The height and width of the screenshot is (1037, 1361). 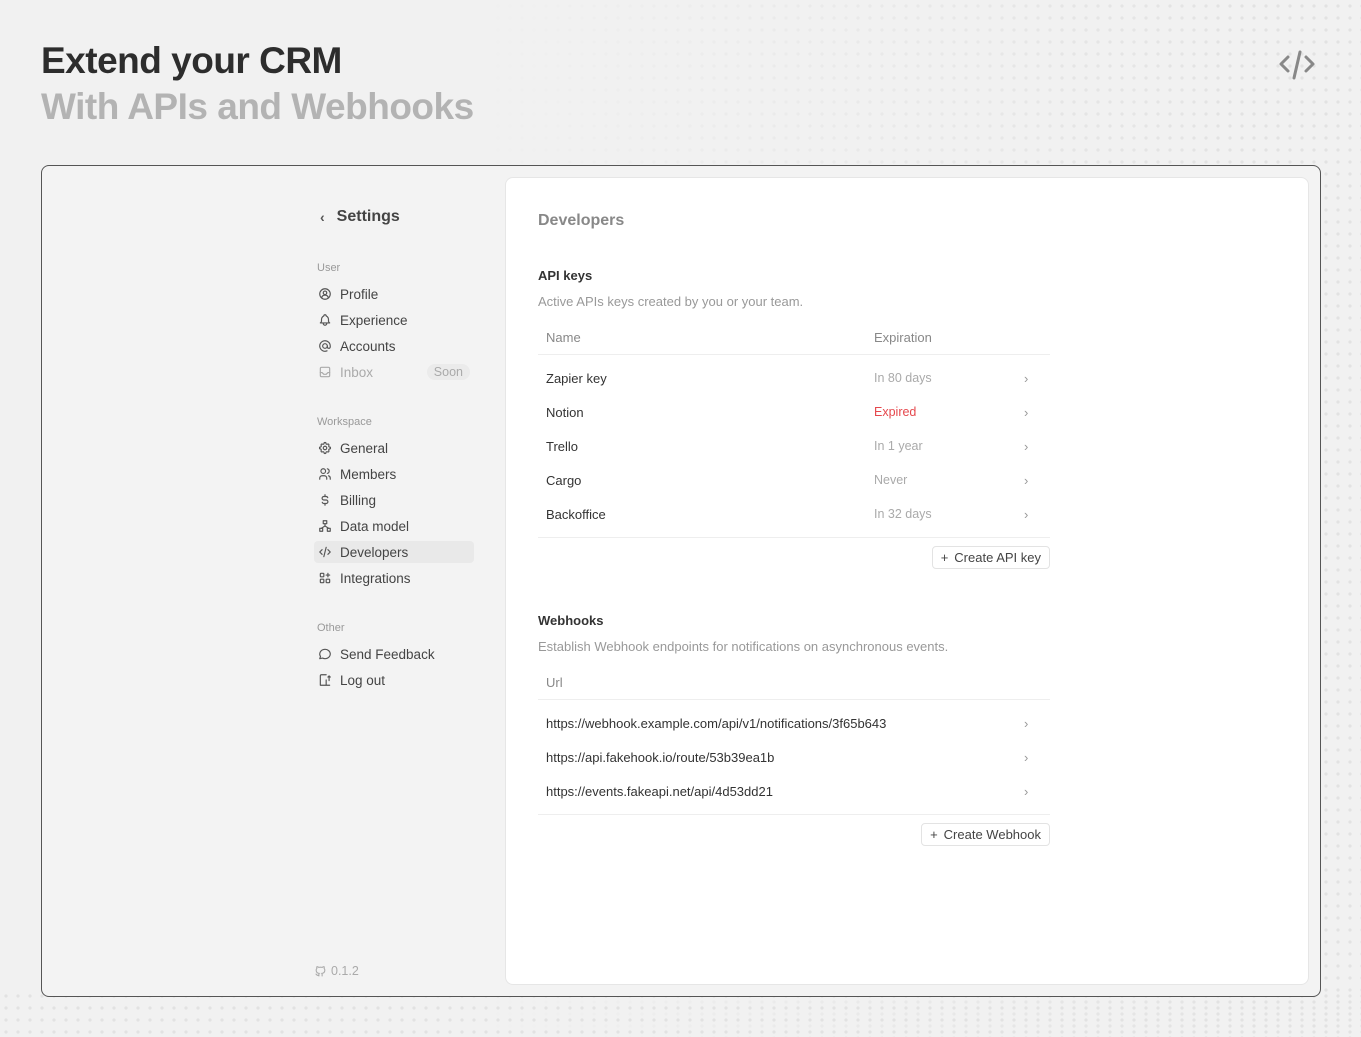 I want to click on sidebar-item-send-feedback: Send Feedback, so click(x=394, y=654).